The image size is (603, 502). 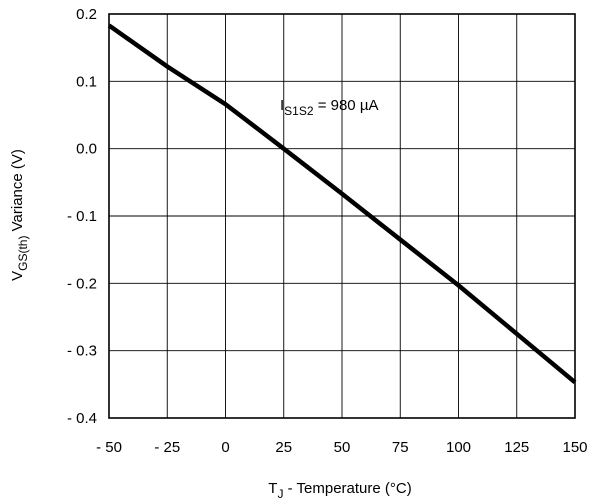 I want to click on annotation-rest: = 980 µA, so click(x=346, y=105).